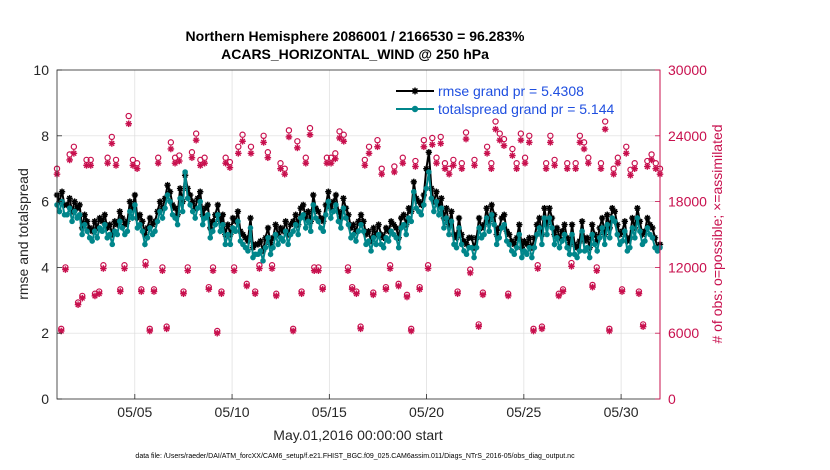 The height and width of the screenshot is (470, 830). I want to click on series-totalspread, so click(358, 216).